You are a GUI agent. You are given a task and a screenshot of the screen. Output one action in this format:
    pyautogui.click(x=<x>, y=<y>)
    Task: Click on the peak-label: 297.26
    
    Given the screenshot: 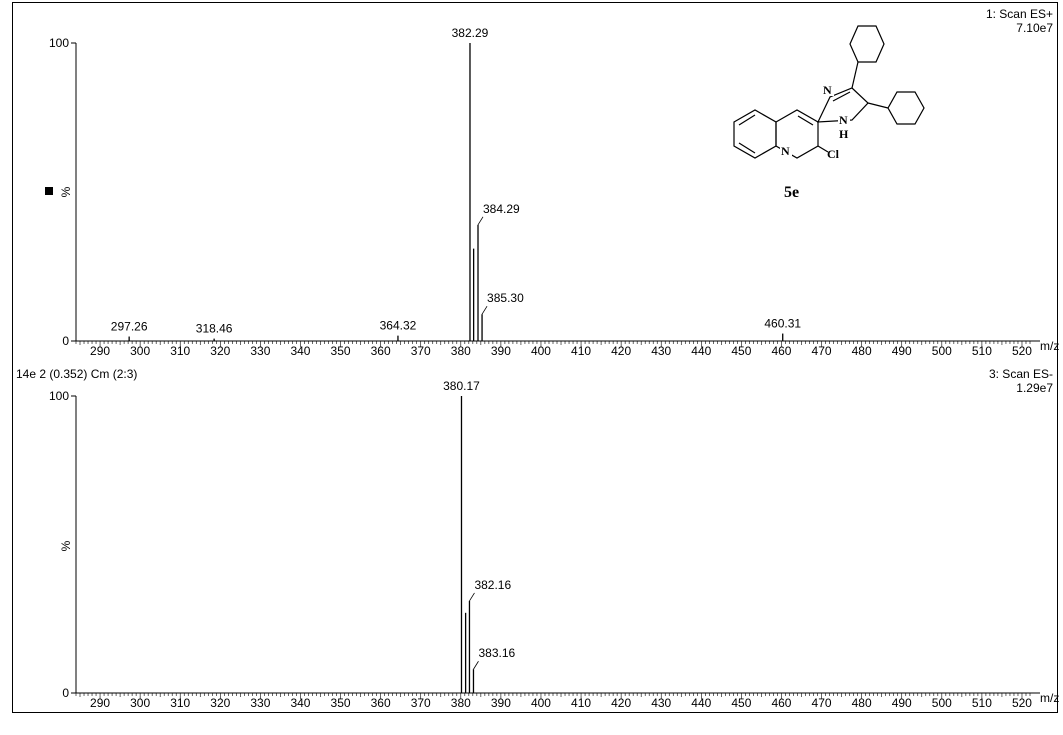 What is the action you would take?
    pyautogui.click(x=129, y=327)
    